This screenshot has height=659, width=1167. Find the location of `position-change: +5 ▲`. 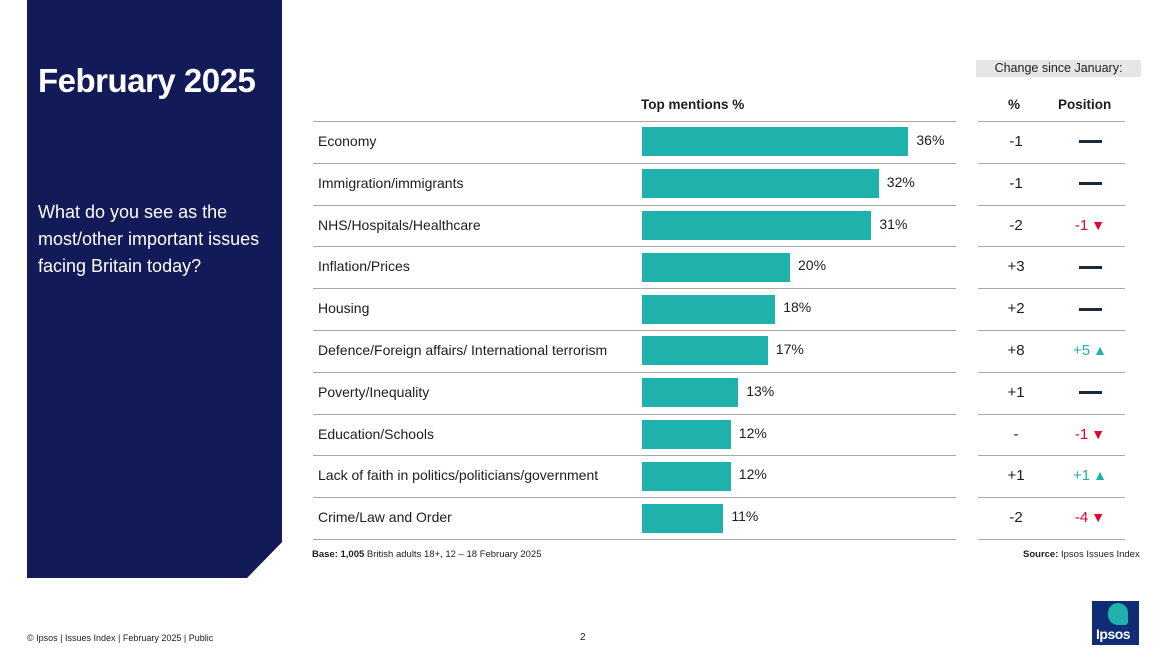

position-change: +5 ▲ is located at coordinates (1090, 350).